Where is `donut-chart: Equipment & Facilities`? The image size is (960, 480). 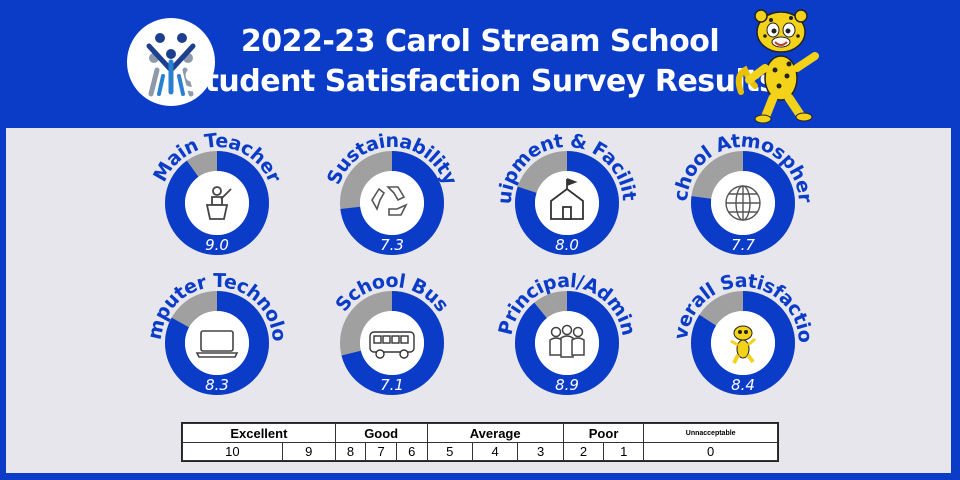 donut-chart: Equipment & Facilities is located at coordinates (567, 192).